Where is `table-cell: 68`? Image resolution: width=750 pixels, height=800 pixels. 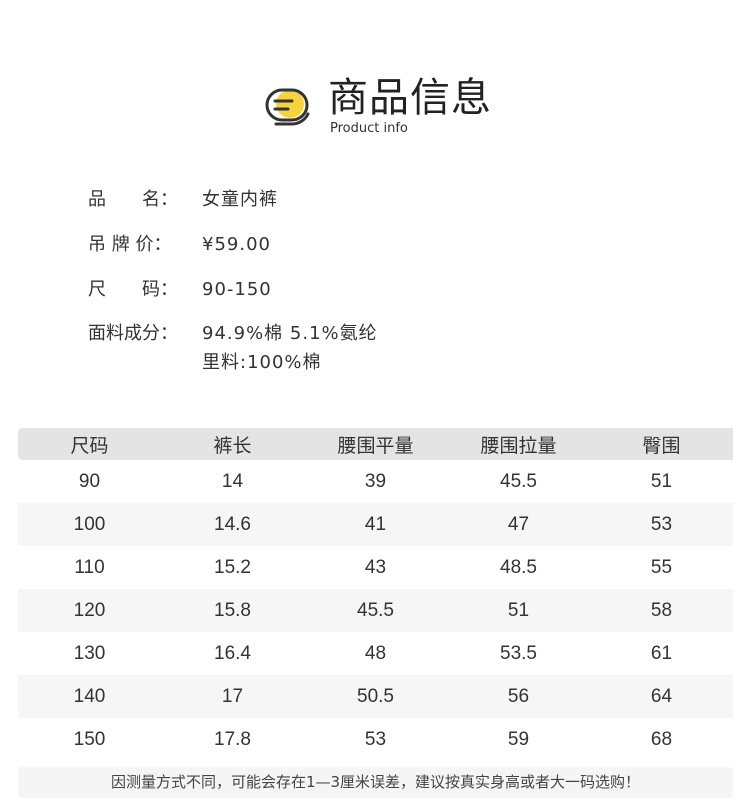
table-cell: 68 is located at coordinates (661, 739).